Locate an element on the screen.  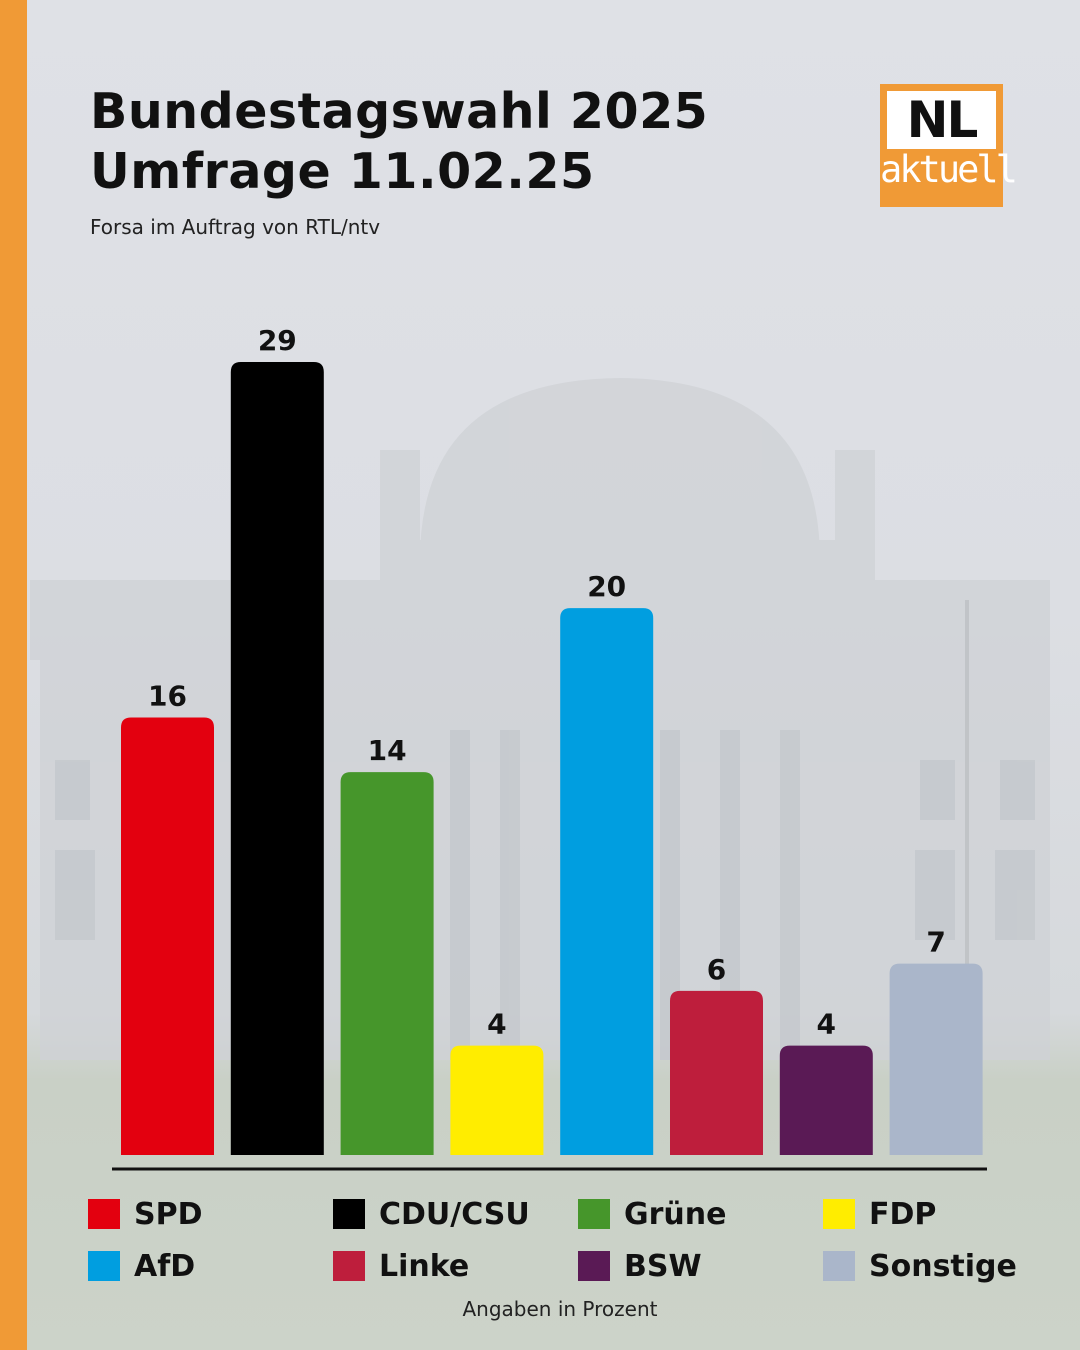
data-label-sonstige: 7 is located at coordinates (935, 942).